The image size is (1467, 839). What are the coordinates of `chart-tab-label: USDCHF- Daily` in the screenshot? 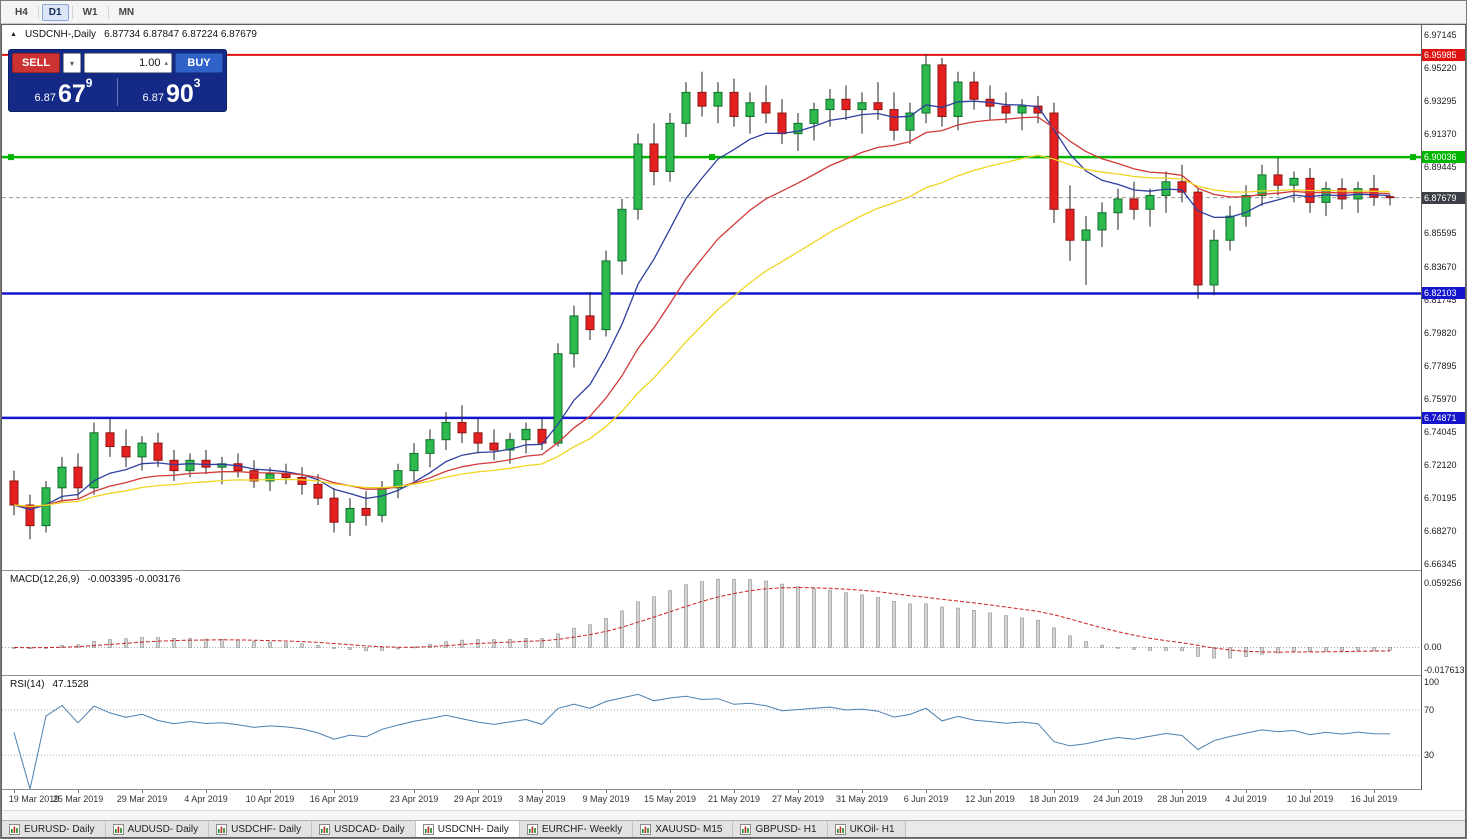 It's located at (266, 829).